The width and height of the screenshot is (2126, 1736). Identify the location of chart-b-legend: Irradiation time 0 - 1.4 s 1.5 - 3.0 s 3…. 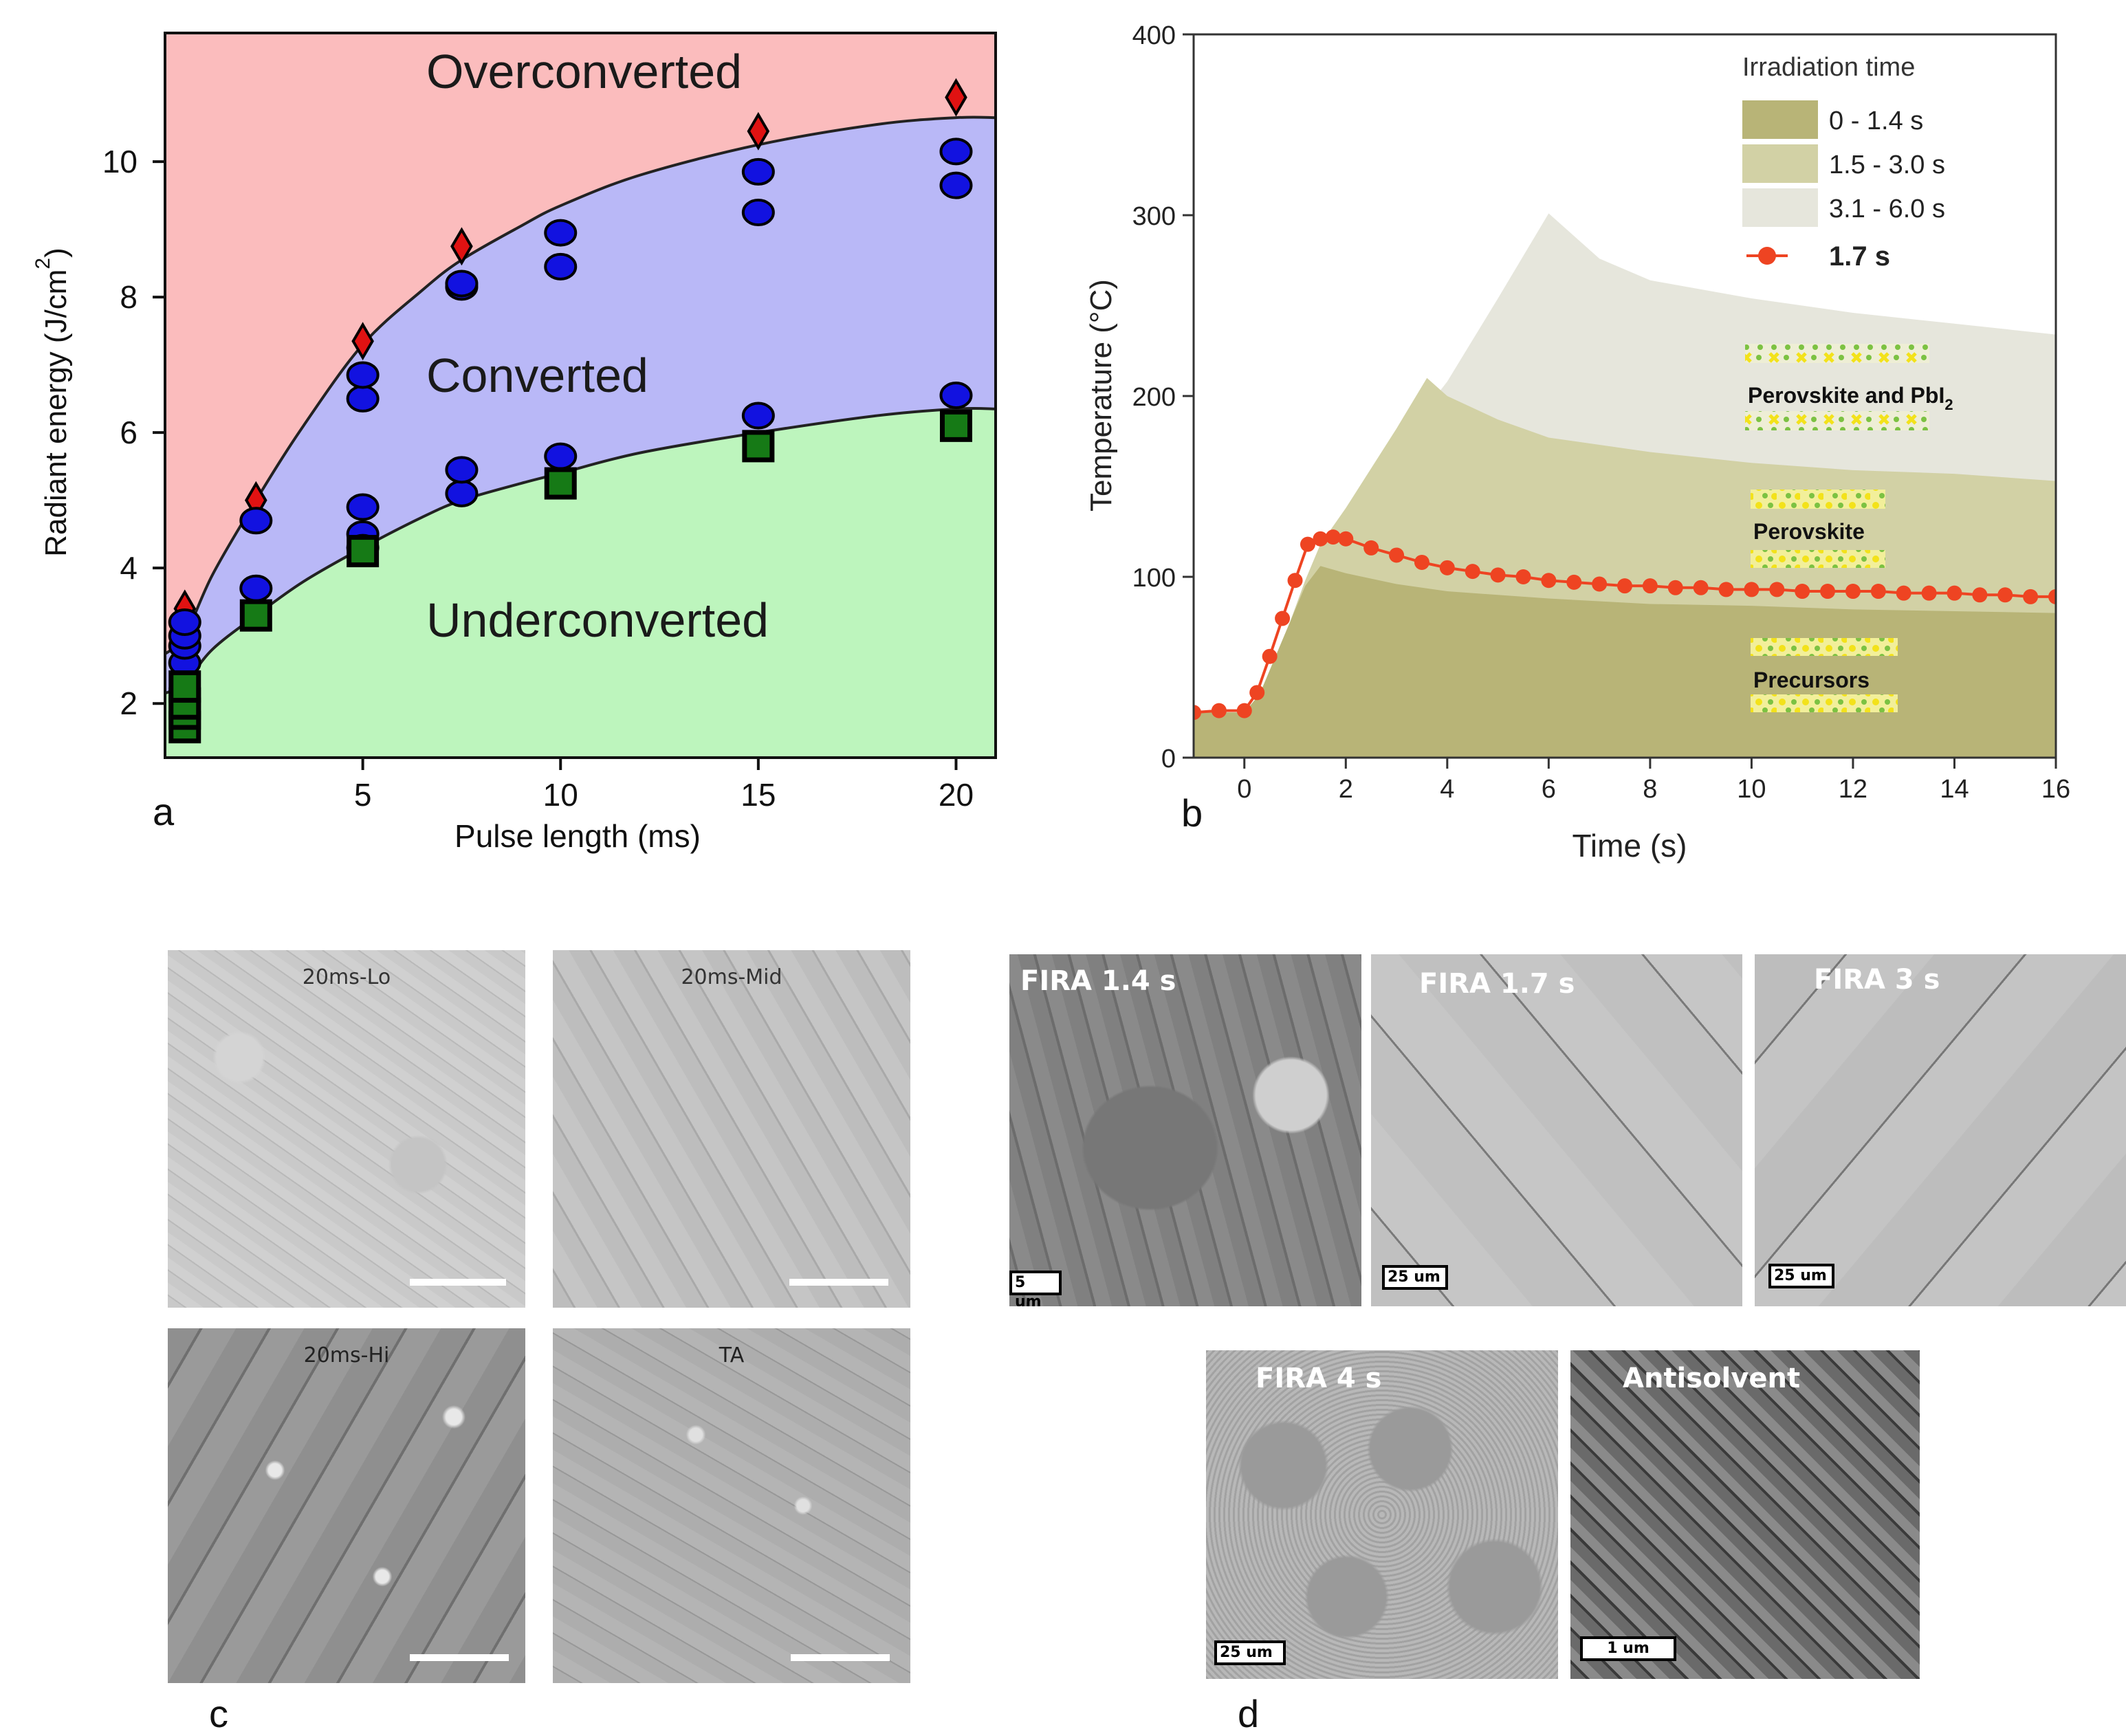
(1843, 162).